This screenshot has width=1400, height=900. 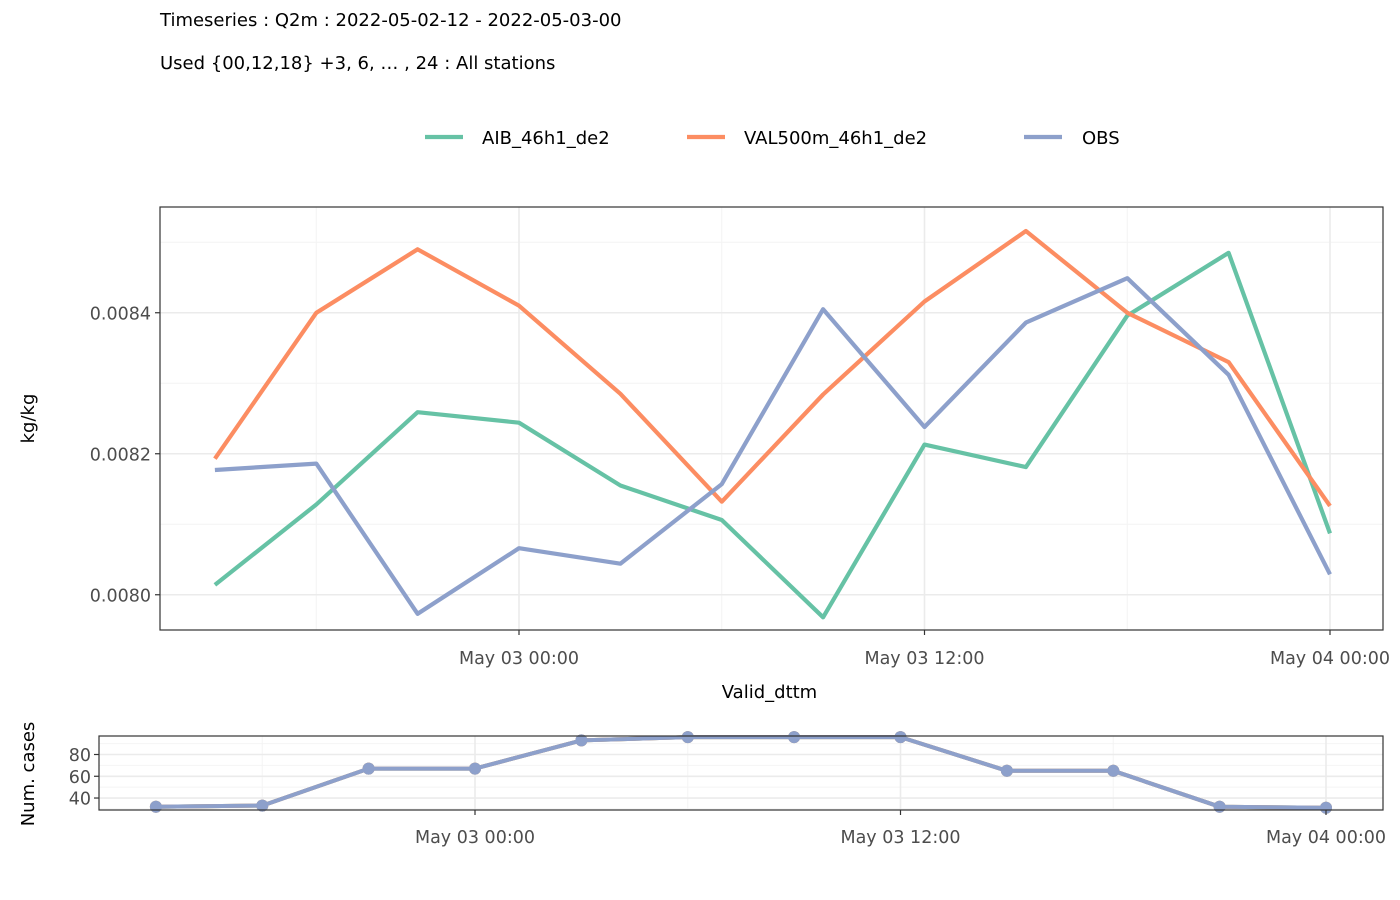 What do you see at coordinates (80, 756) in the screenshot?
I see `y-tick-label: 80` at bounding box center [80, 756].